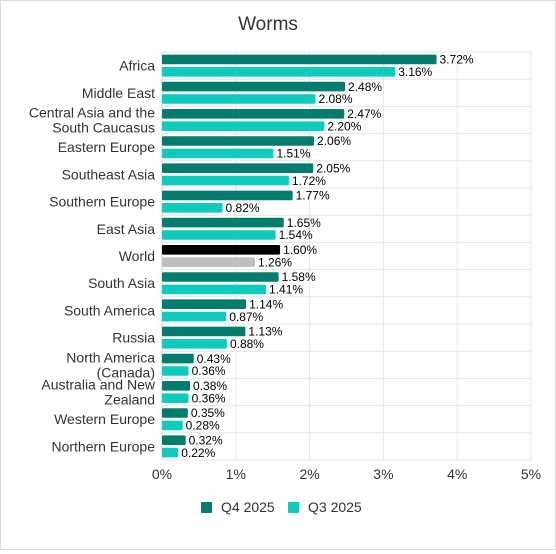  What do you see at coordinates (92, 120) in the screenshot?
I see `category-label: Central Asia and the South Caucasus` at bounding box center [92, 120].